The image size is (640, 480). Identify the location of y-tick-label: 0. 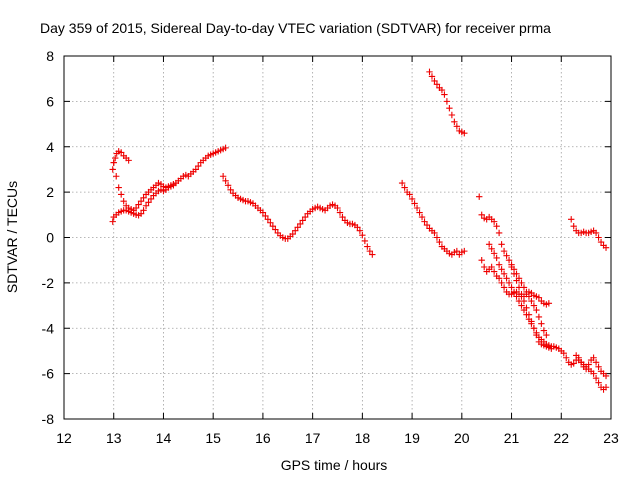
(50, 238).